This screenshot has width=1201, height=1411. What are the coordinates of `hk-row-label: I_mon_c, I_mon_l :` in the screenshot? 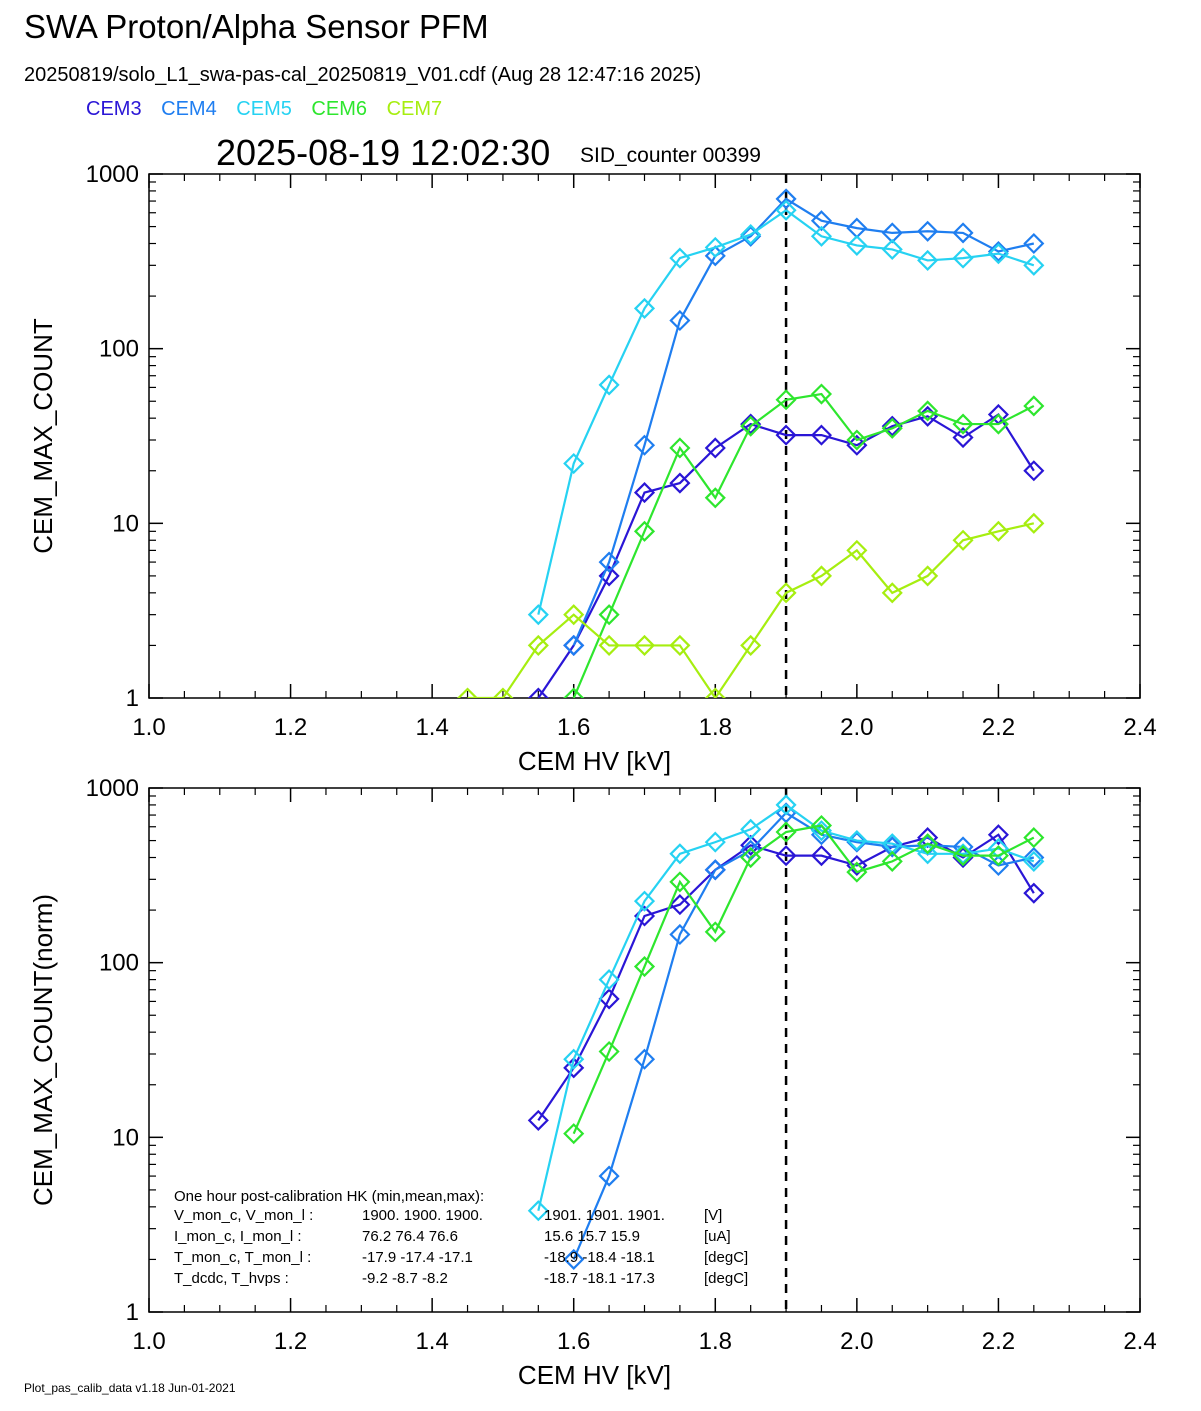 It's located at (238, 1236).